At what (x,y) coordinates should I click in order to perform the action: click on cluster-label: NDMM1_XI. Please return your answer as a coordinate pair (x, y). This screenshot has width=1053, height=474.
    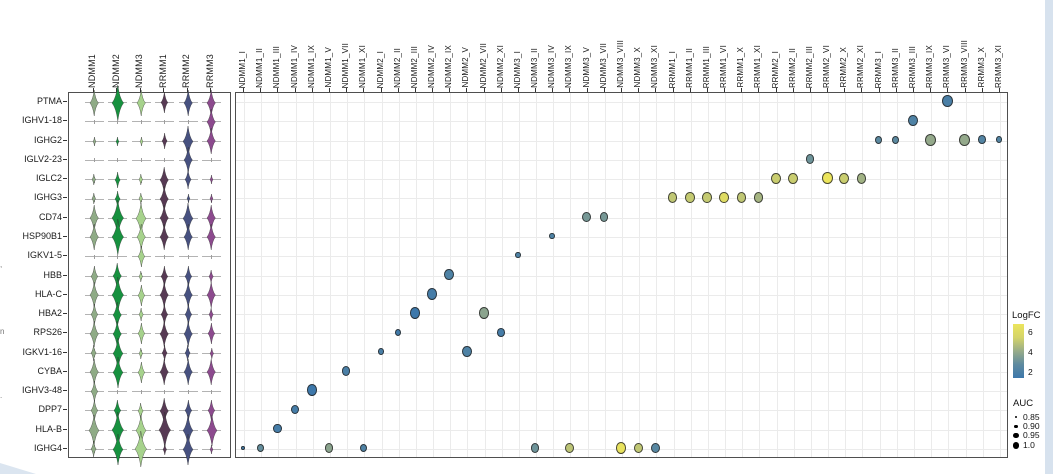
    Looking at the image, I should click on (363, 66).